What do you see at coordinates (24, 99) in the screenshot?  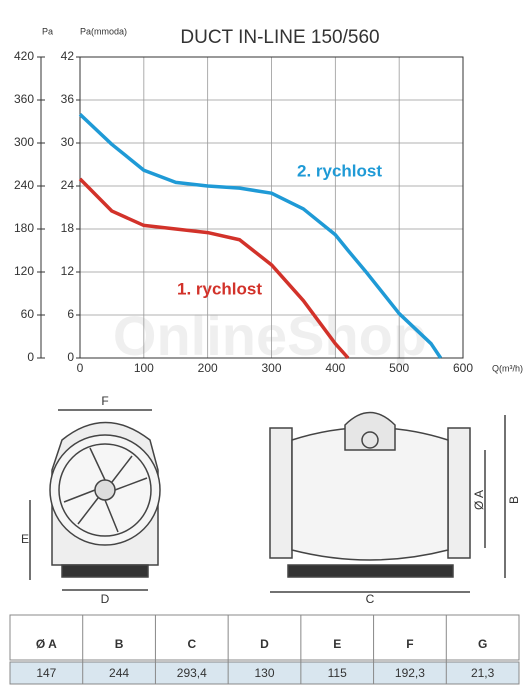 I see `y-tick-label: 360` at bounding box center [24, 99].